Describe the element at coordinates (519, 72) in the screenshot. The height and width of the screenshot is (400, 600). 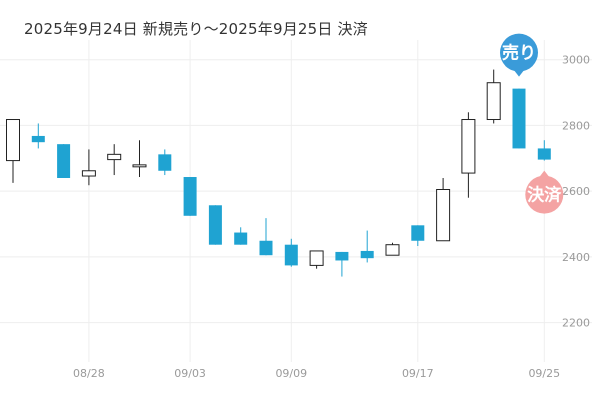
I see `sell-marker-pointer` at that location.